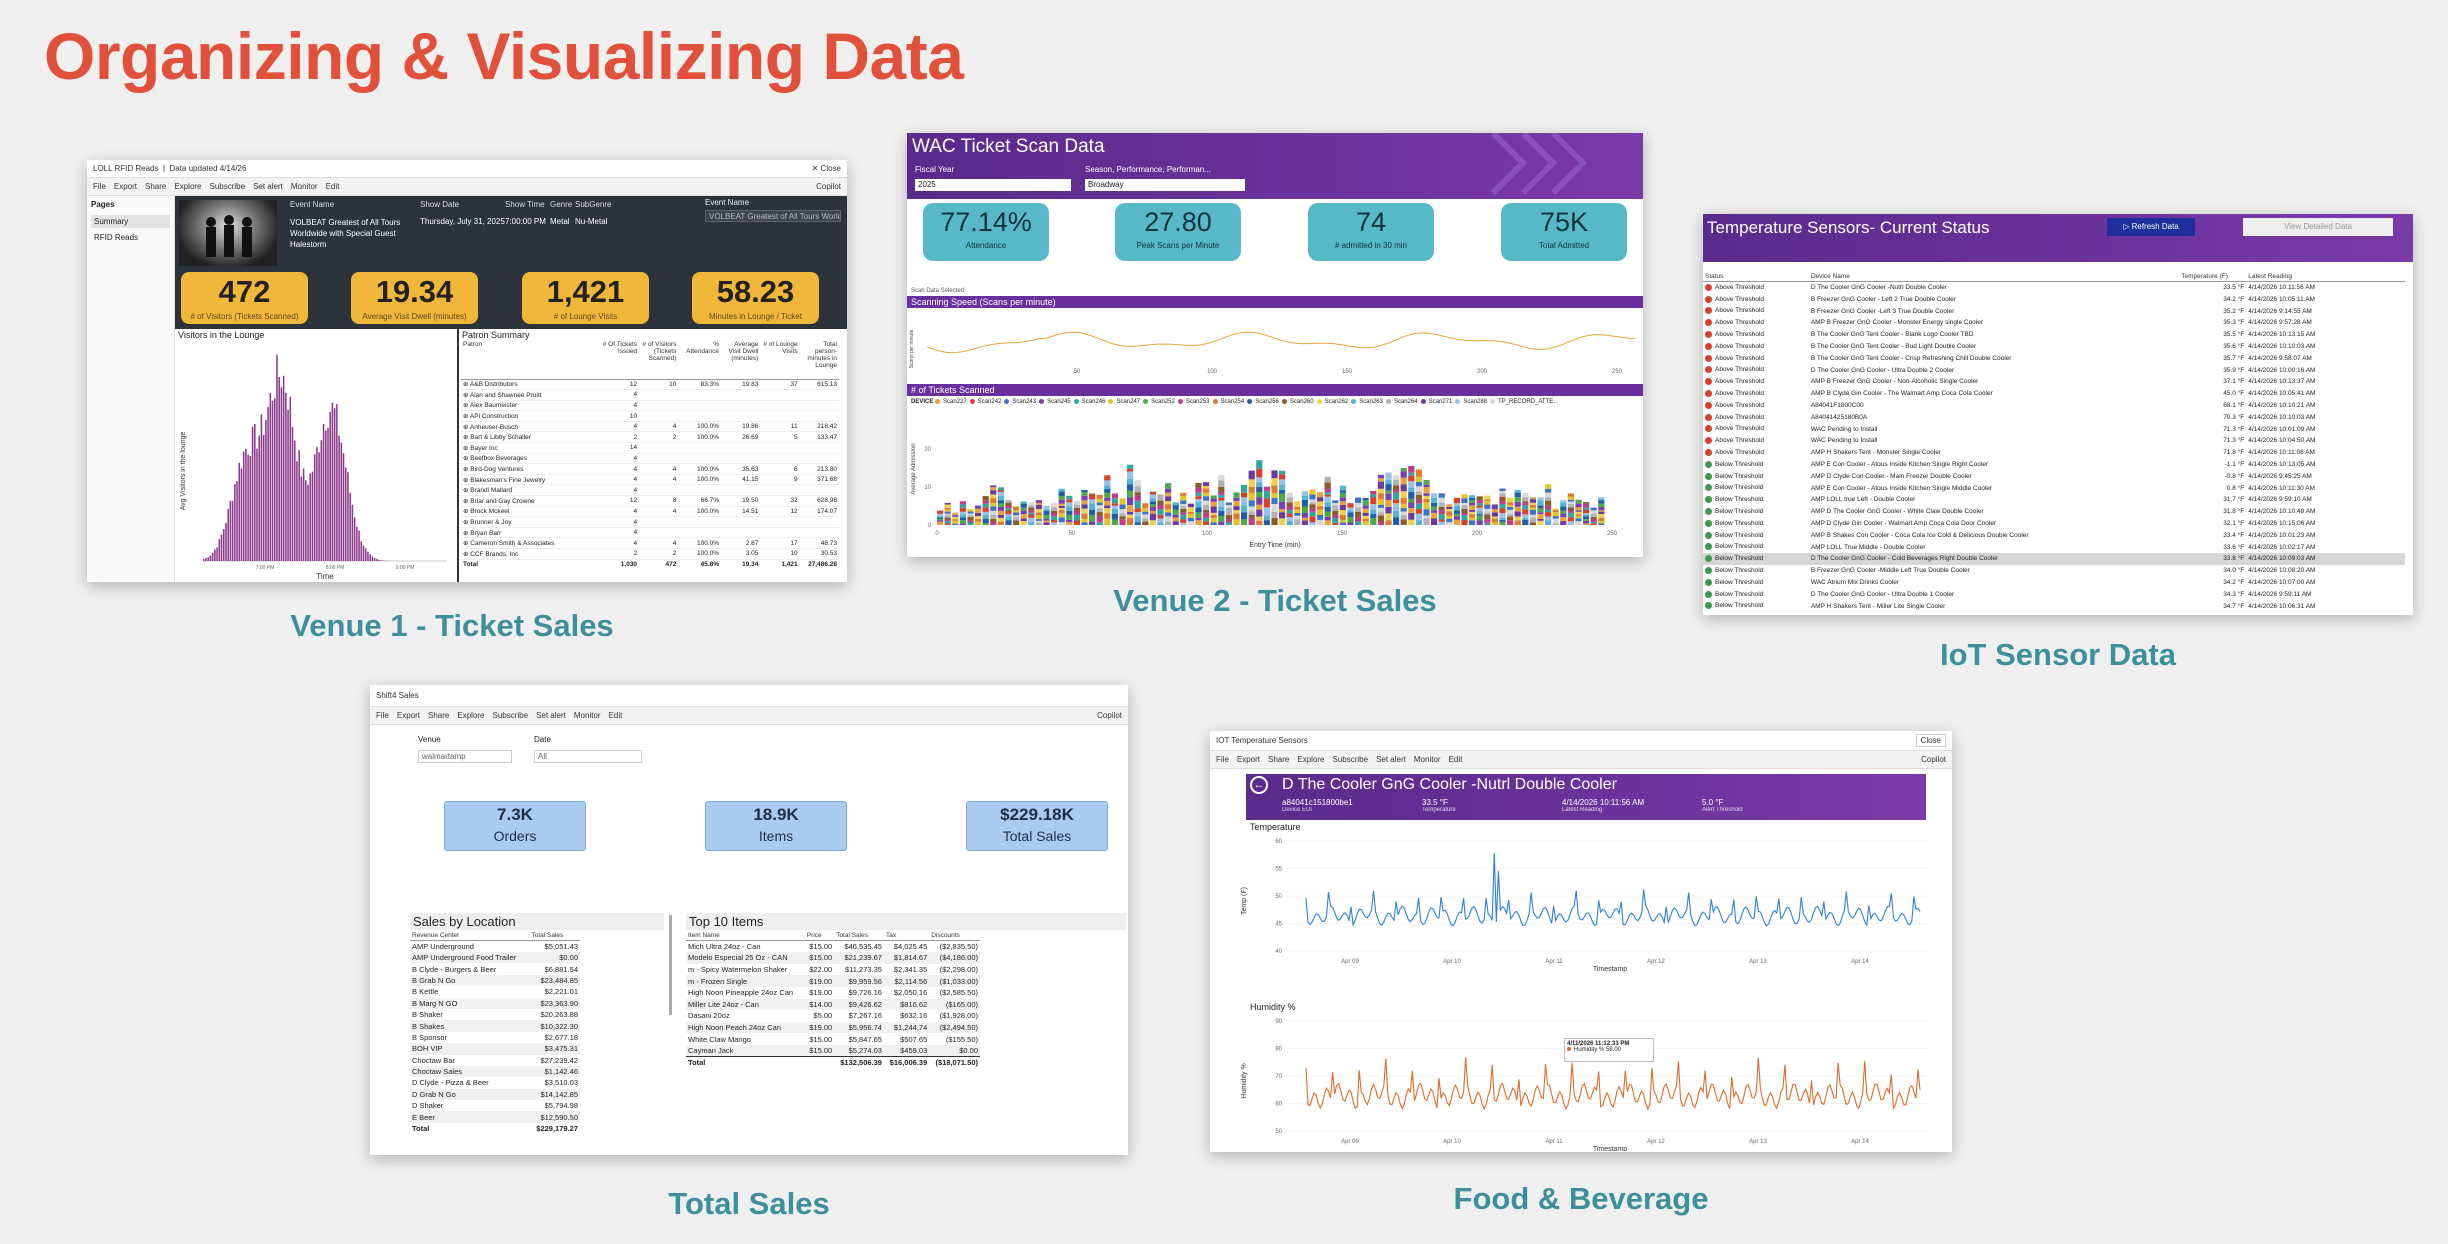 The height and width of the screenshot is (1244, 2448). Describe the element at coordinates (650, 405) in the screenshot. I see `patron-row: ⊕ Alex Baumeister 4` at that location.